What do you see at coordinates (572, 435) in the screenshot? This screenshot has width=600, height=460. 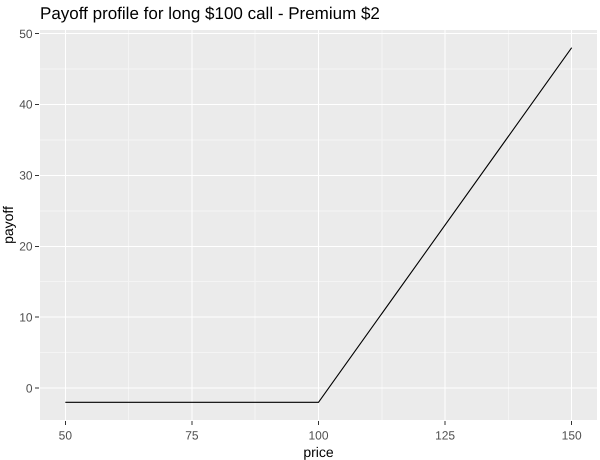 I see `x-tick-label: 150` at bounding box center [572, 435].